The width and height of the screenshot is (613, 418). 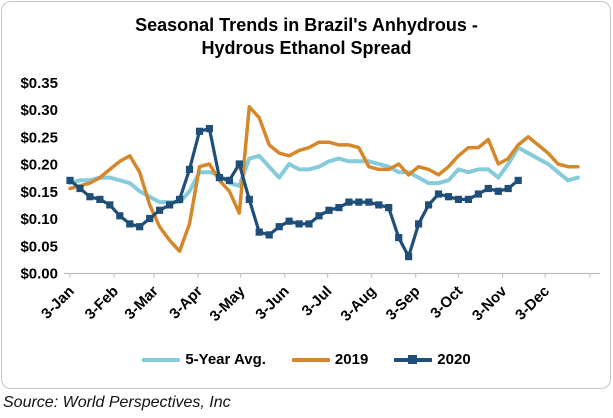 I want to click on x-axis, so click(x=332, y=275).